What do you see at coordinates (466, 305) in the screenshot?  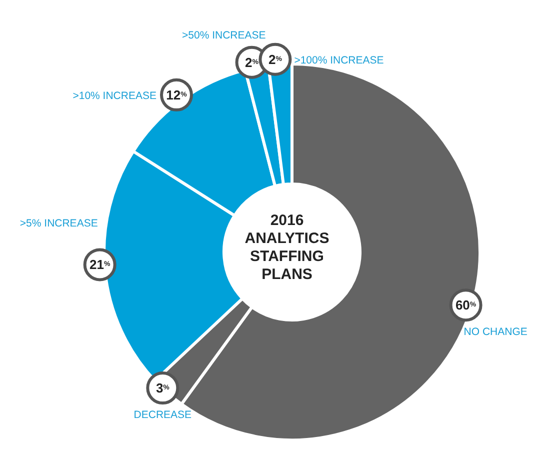 I see `data-label: 60$^{%}$` at bounding box center [466, 305].